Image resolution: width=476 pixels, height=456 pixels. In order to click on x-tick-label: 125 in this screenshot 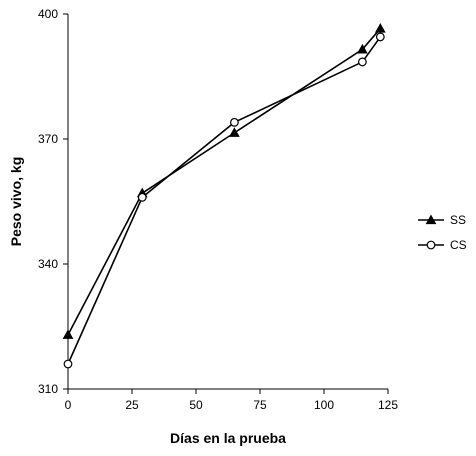, I will do `click(388, 405)`.